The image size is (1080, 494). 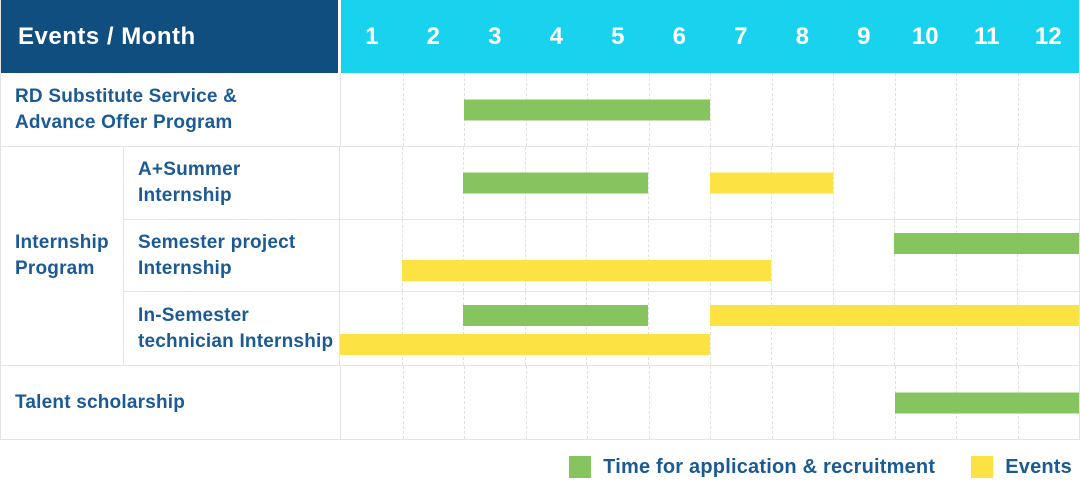 I want to click on row-label-line: Semester project, so click(x=217, y=242).